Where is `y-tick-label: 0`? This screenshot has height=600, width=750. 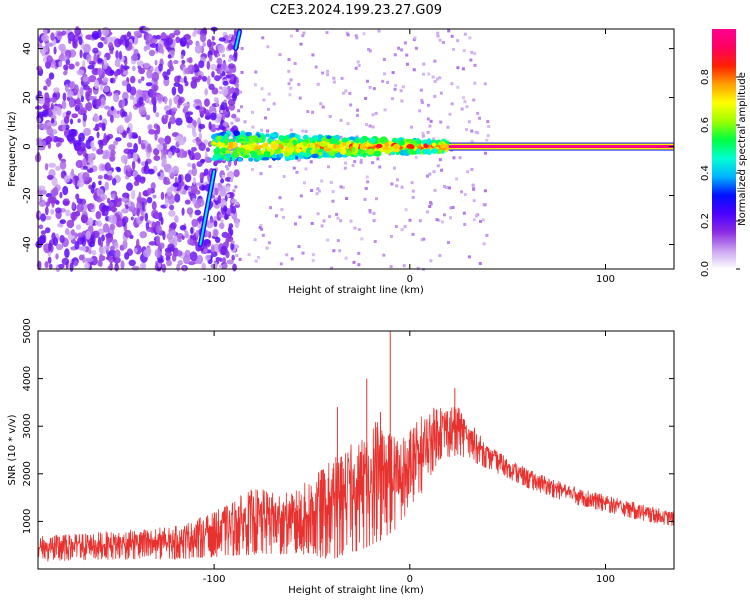 y-tick-label: 0 is located at coordinates (27, 146).